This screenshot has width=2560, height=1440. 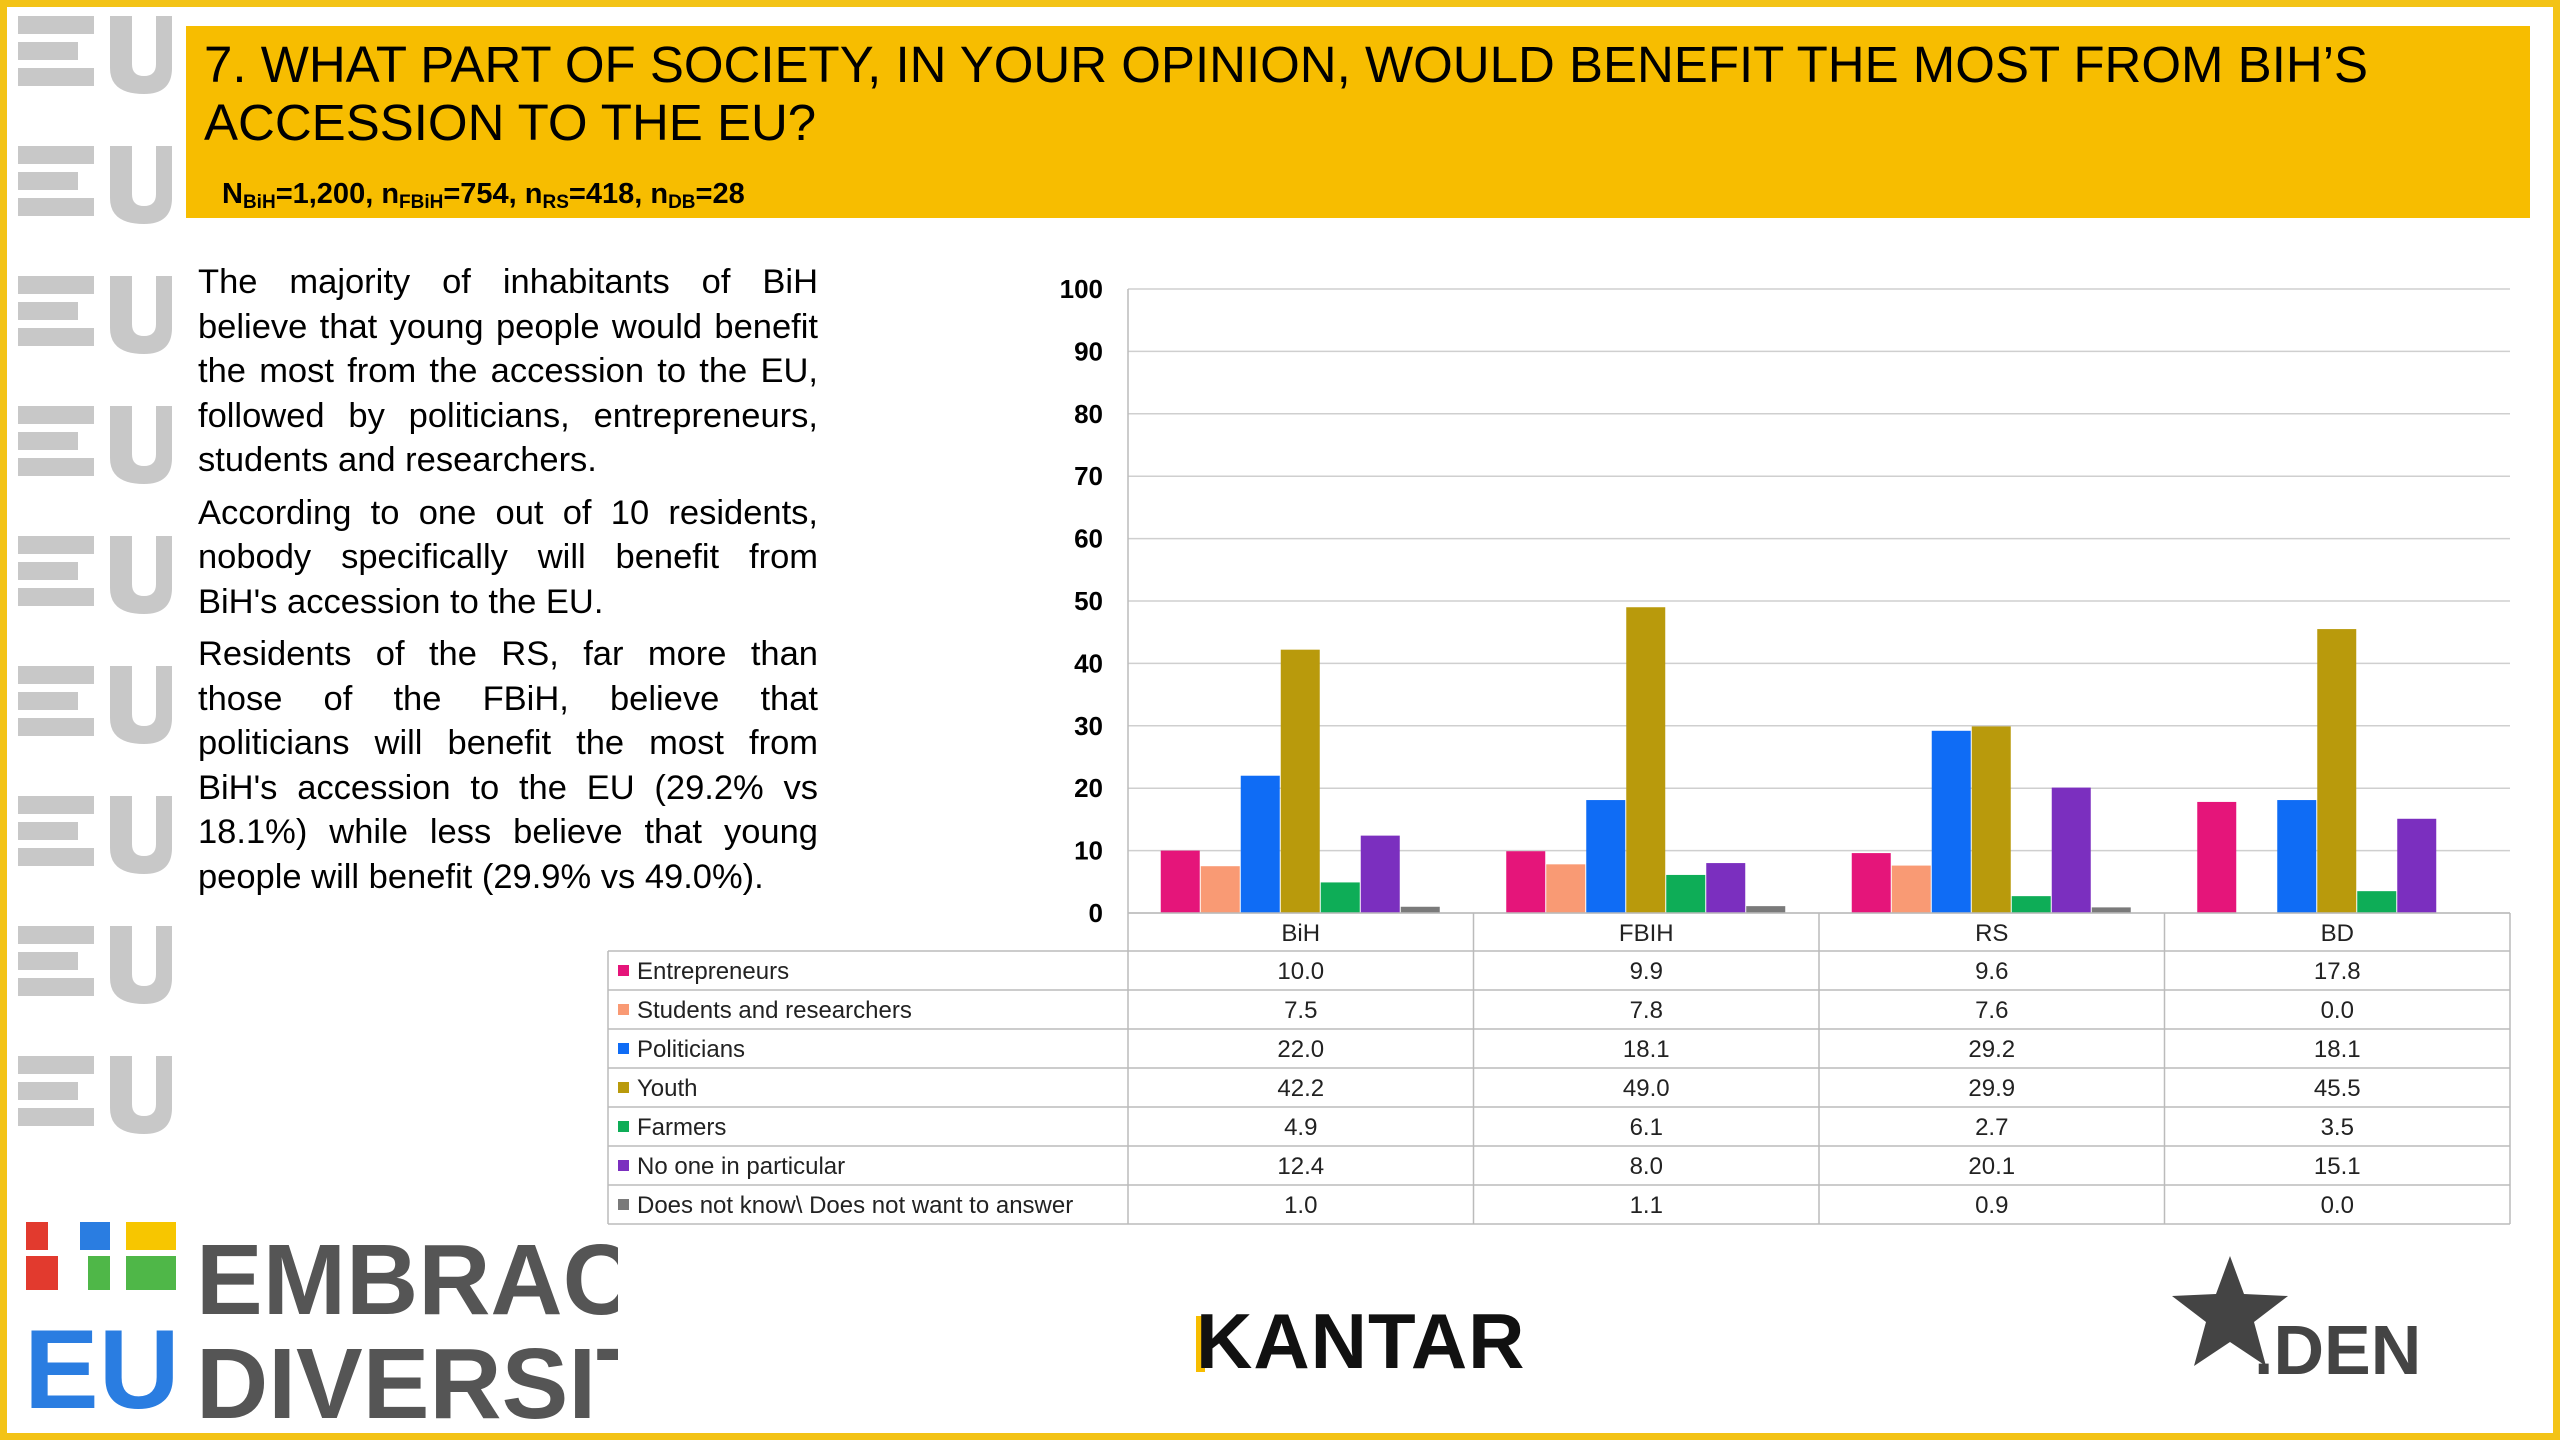 I want to click on data-label: 1.0, so click(x=1300, y=1205).